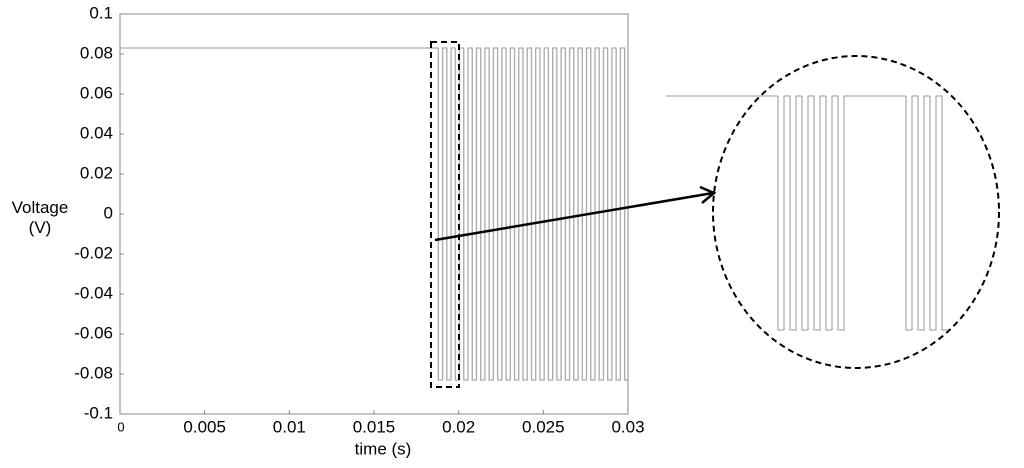 Image resolution: width=1024 pixels, height=468 pixels. Describe the element at coordinates (120, 426) in the screenshot. I see `x-tick-label: 0` at that location.